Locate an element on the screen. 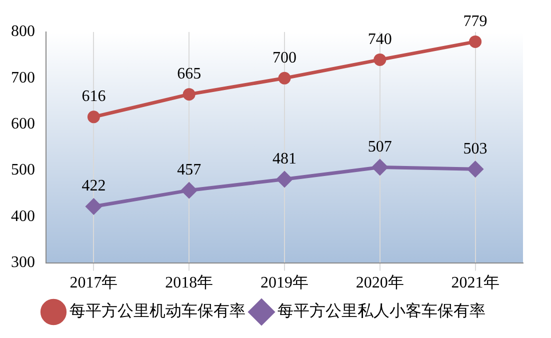 This screenshot has width=551, height=338. x-tick-label: 2019年 is located at coordinates (284, 283).